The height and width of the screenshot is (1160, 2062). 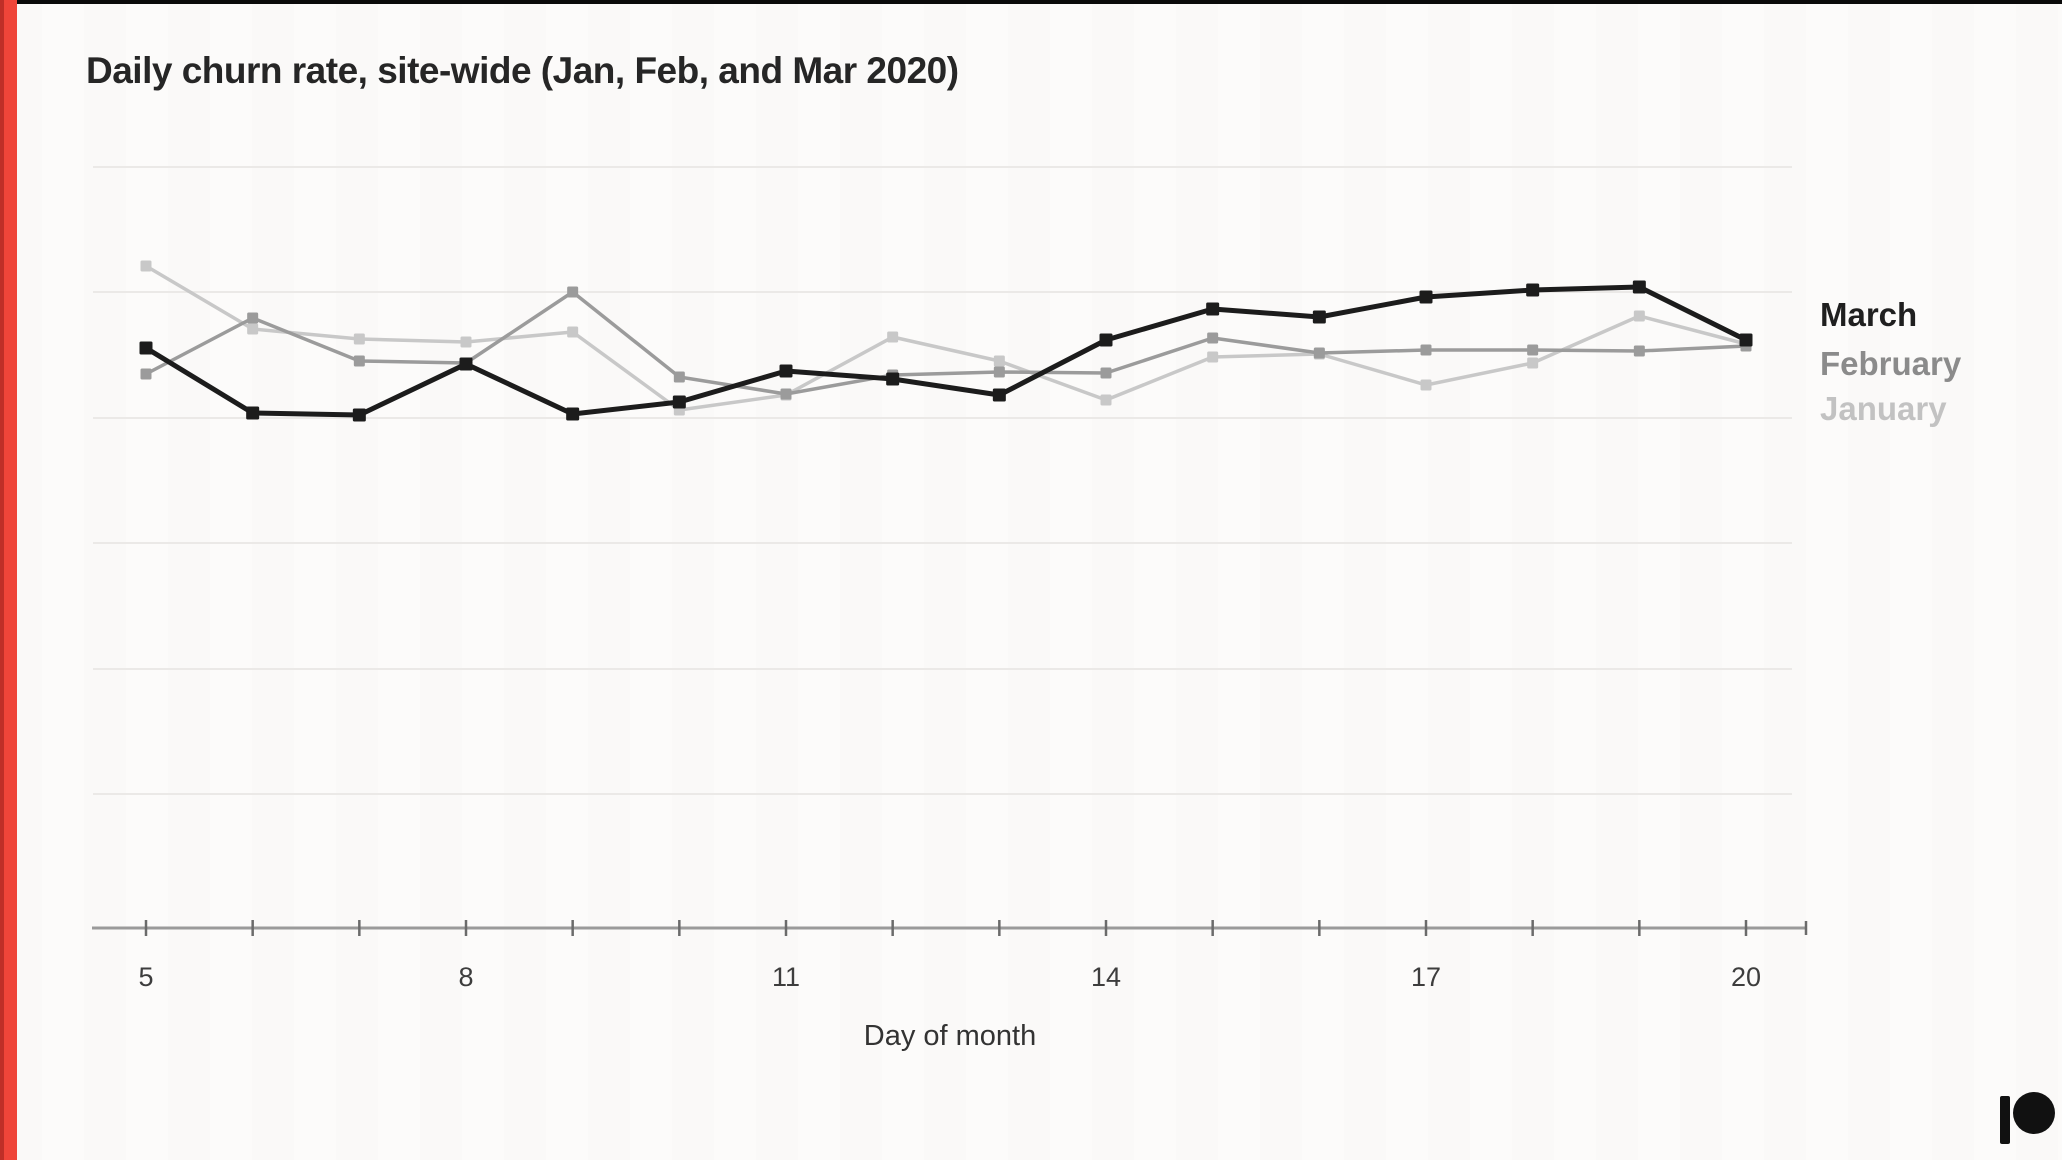 I want to click on legend-item-january: January, so click(x=1883, y=408).